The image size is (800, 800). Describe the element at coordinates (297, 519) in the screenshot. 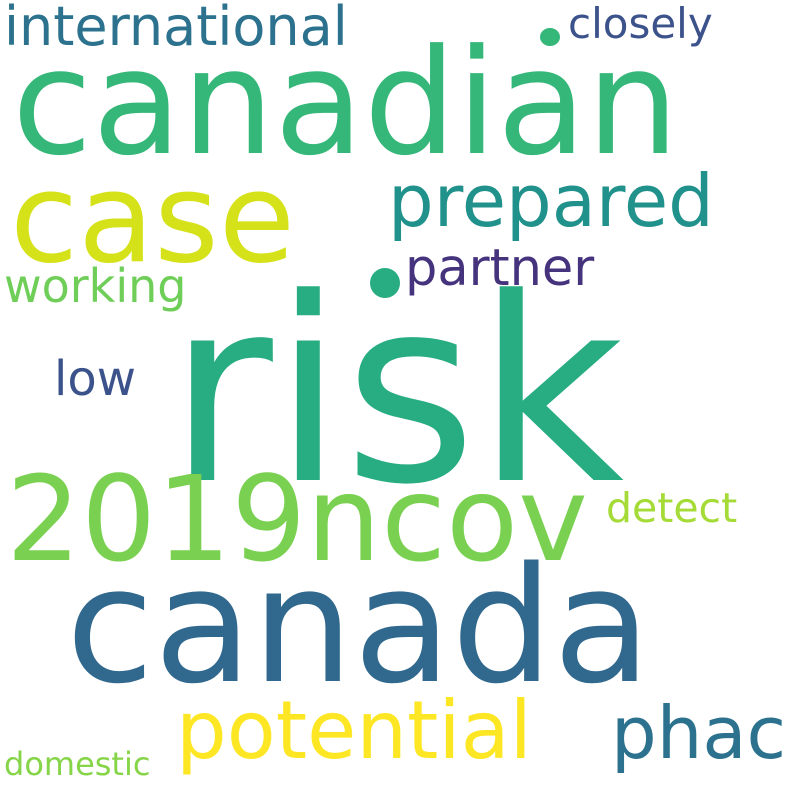

I see `word-2019ncov: 2019ncov` at that location.